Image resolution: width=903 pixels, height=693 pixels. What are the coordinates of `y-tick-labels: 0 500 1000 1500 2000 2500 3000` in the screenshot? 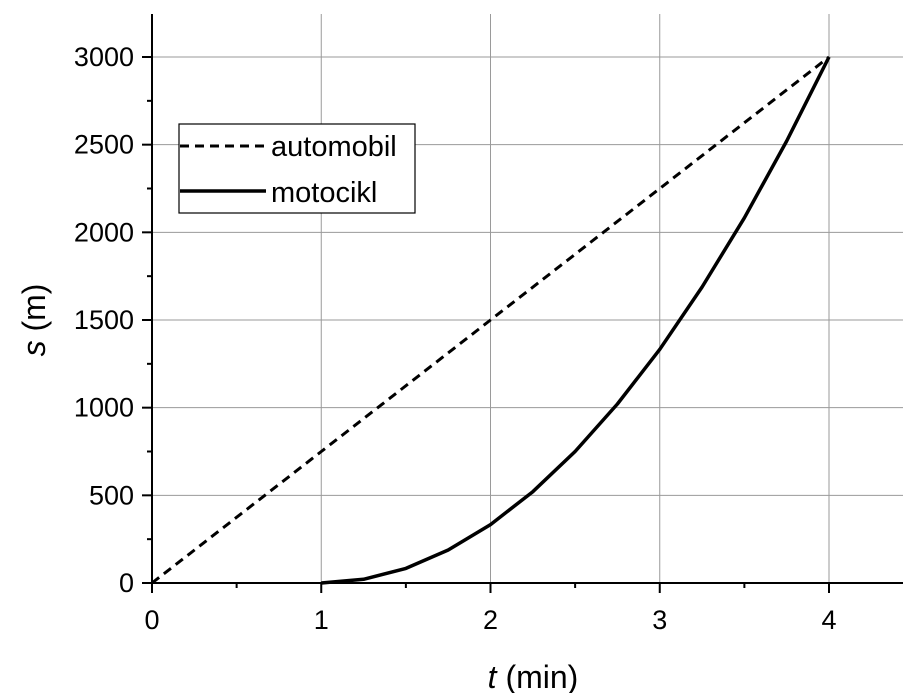 It's located at (104, 320).